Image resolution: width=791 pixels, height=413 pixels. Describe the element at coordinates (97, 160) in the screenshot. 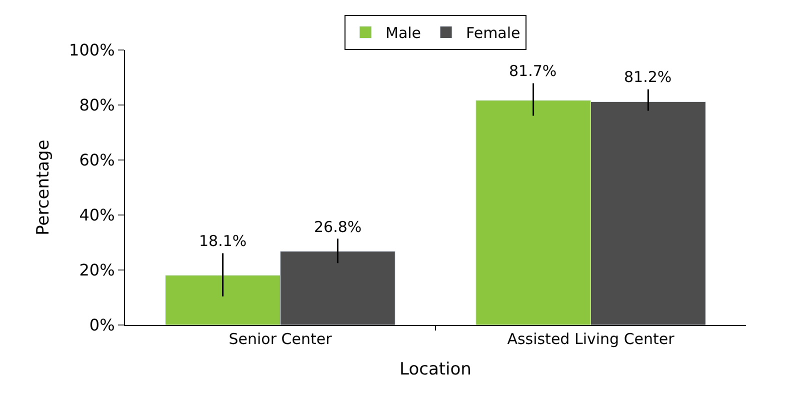

I see `y-tick-label: 60%` at that location.